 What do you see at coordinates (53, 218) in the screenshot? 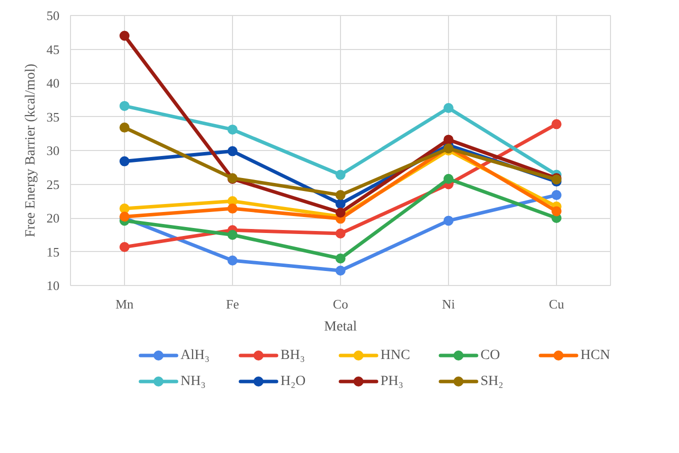
I see `y-tick-label: 20` at bounding box center [53, 218].